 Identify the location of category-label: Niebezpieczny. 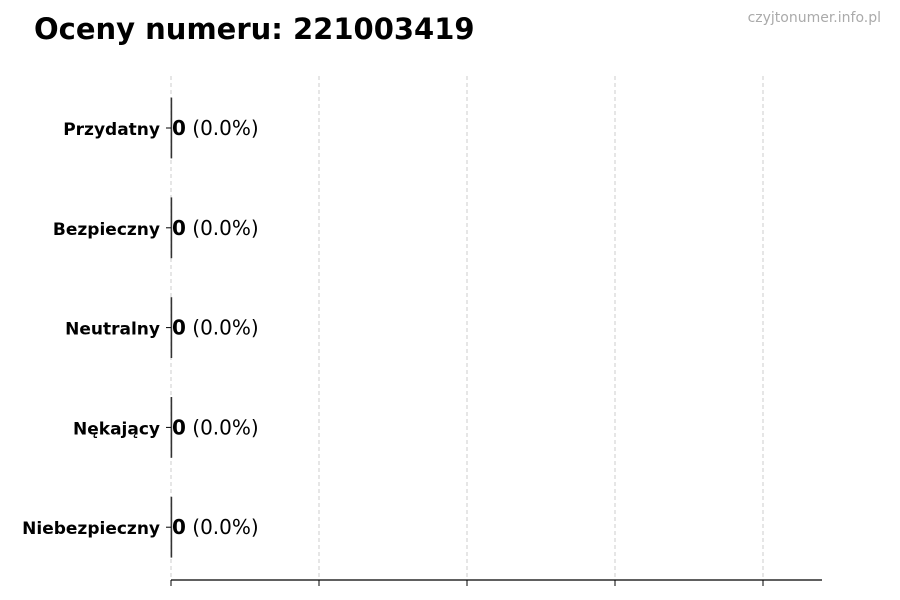
(91, 529).